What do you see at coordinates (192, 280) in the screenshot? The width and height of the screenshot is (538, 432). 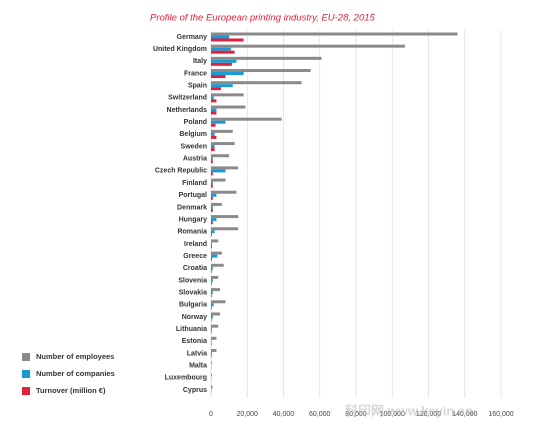 I see `y-tick-label: Slovenia` at bounding box center [192, 280].